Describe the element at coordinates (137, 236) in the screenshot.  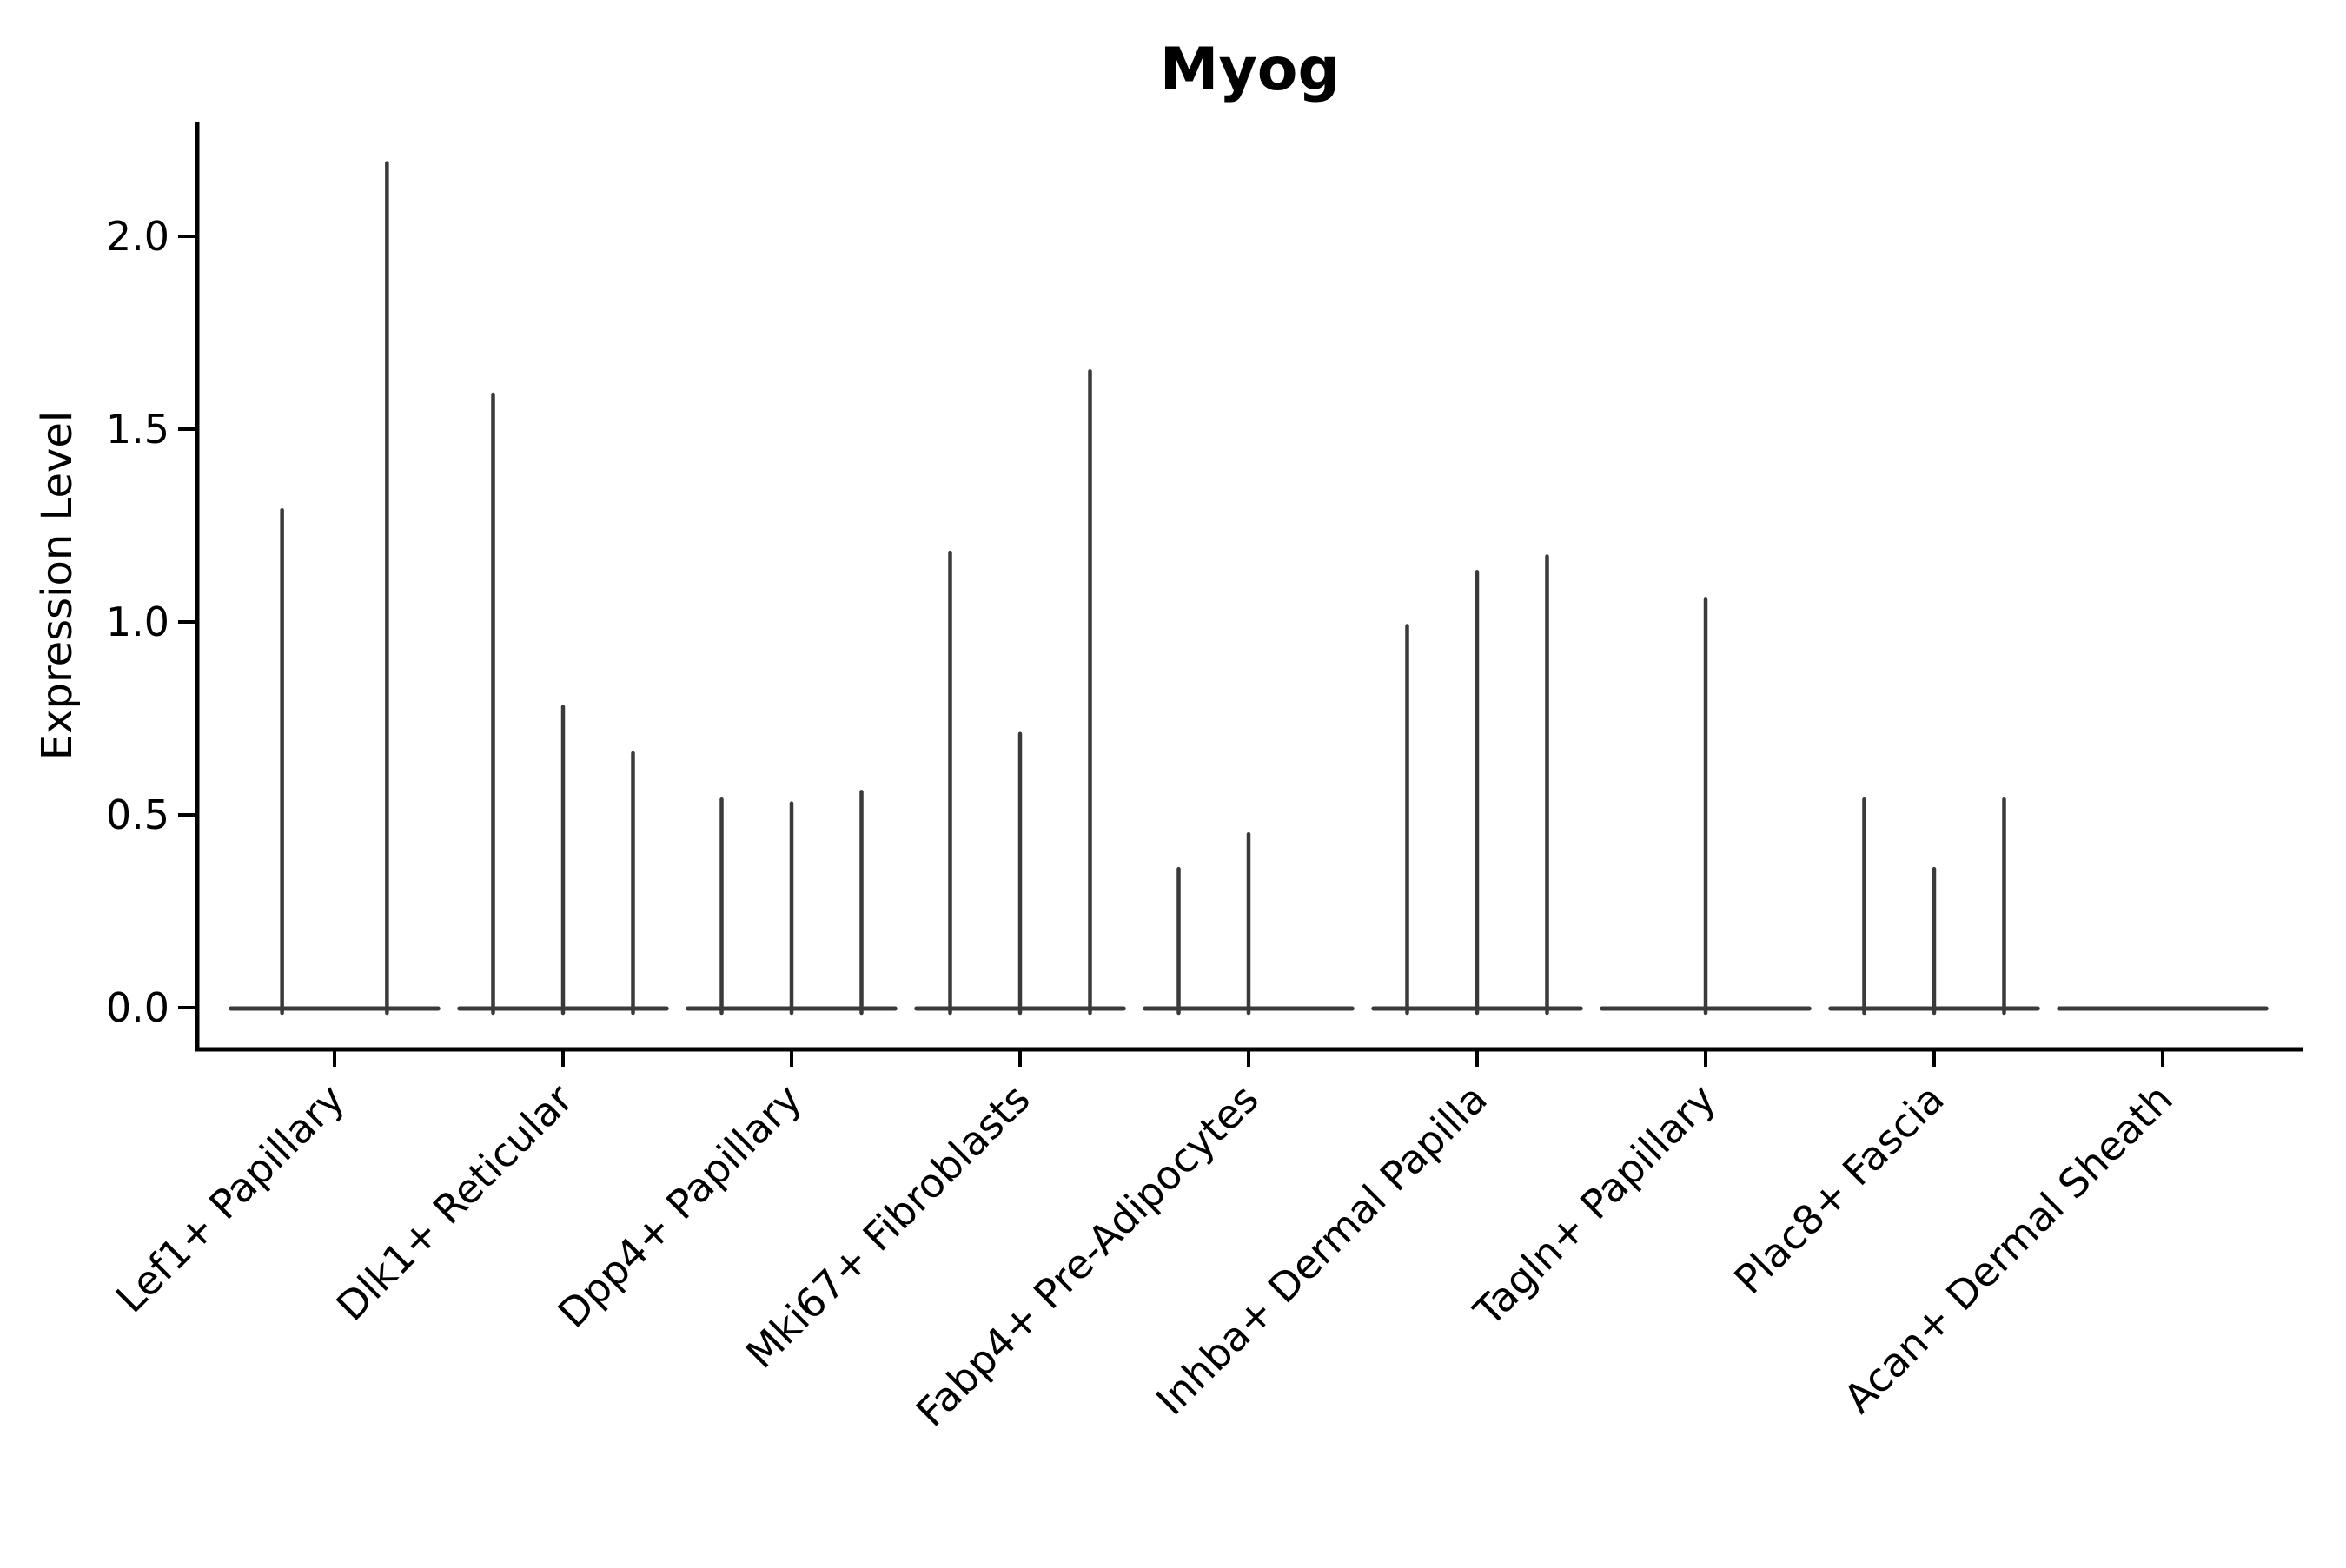
I see `y-tick-label: 2.0` at that location.